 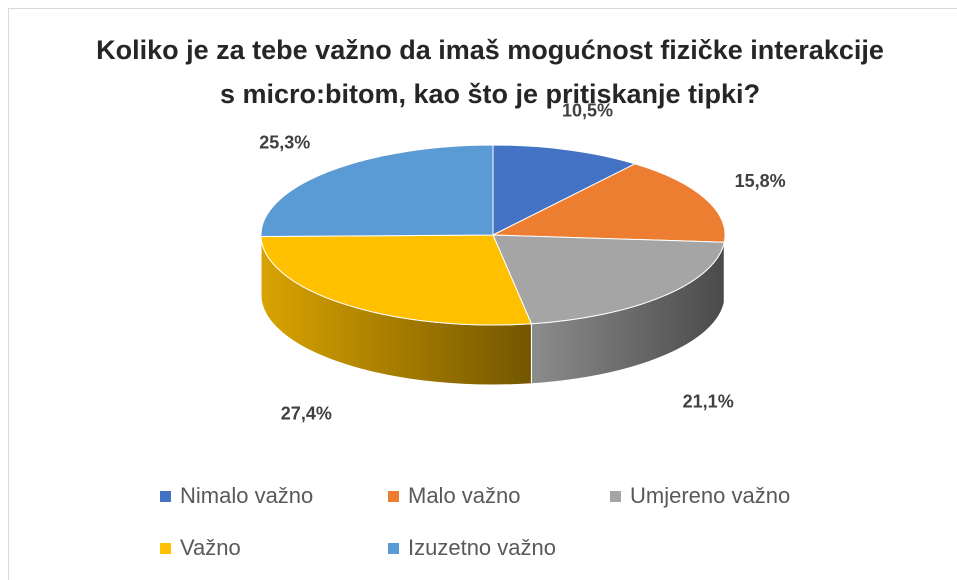 What do you see at coordinates (464, 495) in the screenshot?
I see `legend-label: Malo važno` at bounding box center [464, 495].